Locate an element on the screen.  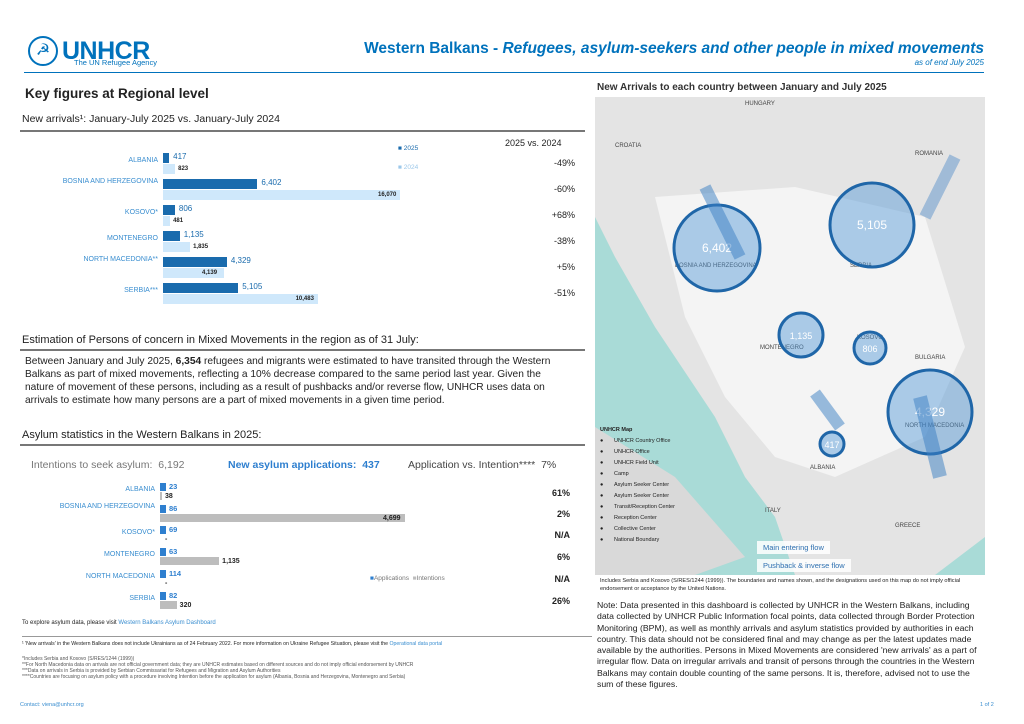
value-applications: 69 is located at coordinates (173, 530).